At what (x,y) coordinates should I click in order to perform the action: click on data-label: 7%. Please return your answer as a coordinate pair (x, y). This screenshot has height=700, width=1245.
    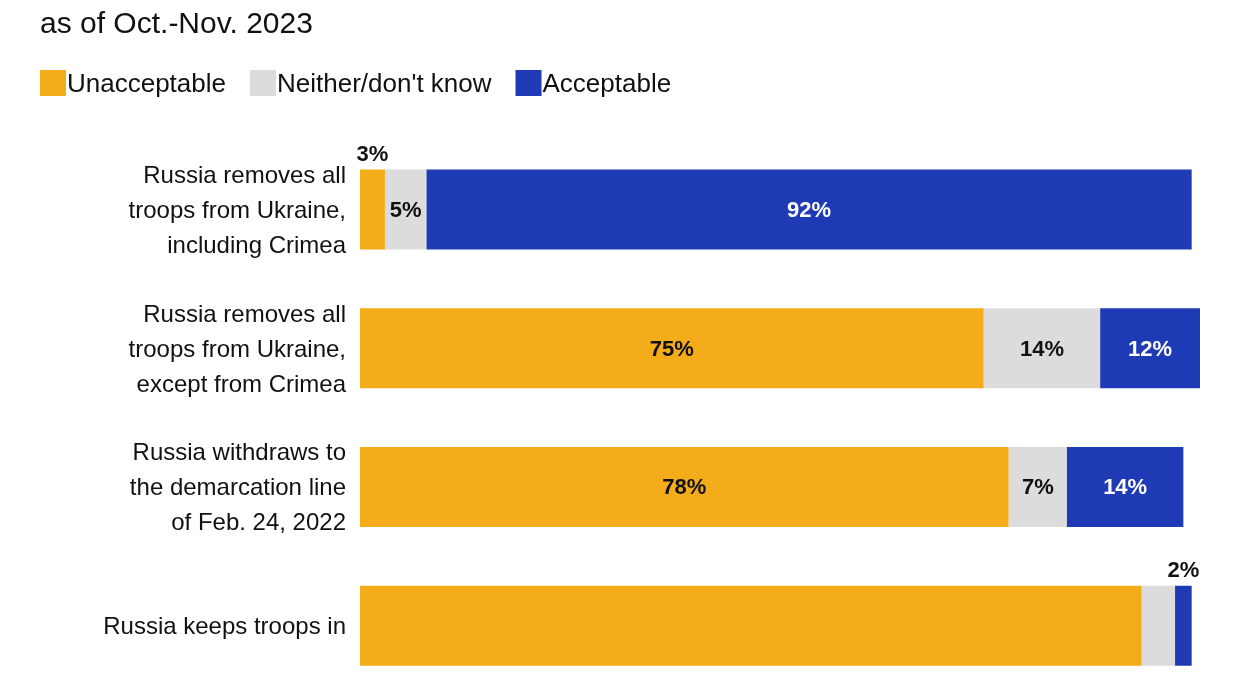
    Looking at the image, I should click on (1037, 487).